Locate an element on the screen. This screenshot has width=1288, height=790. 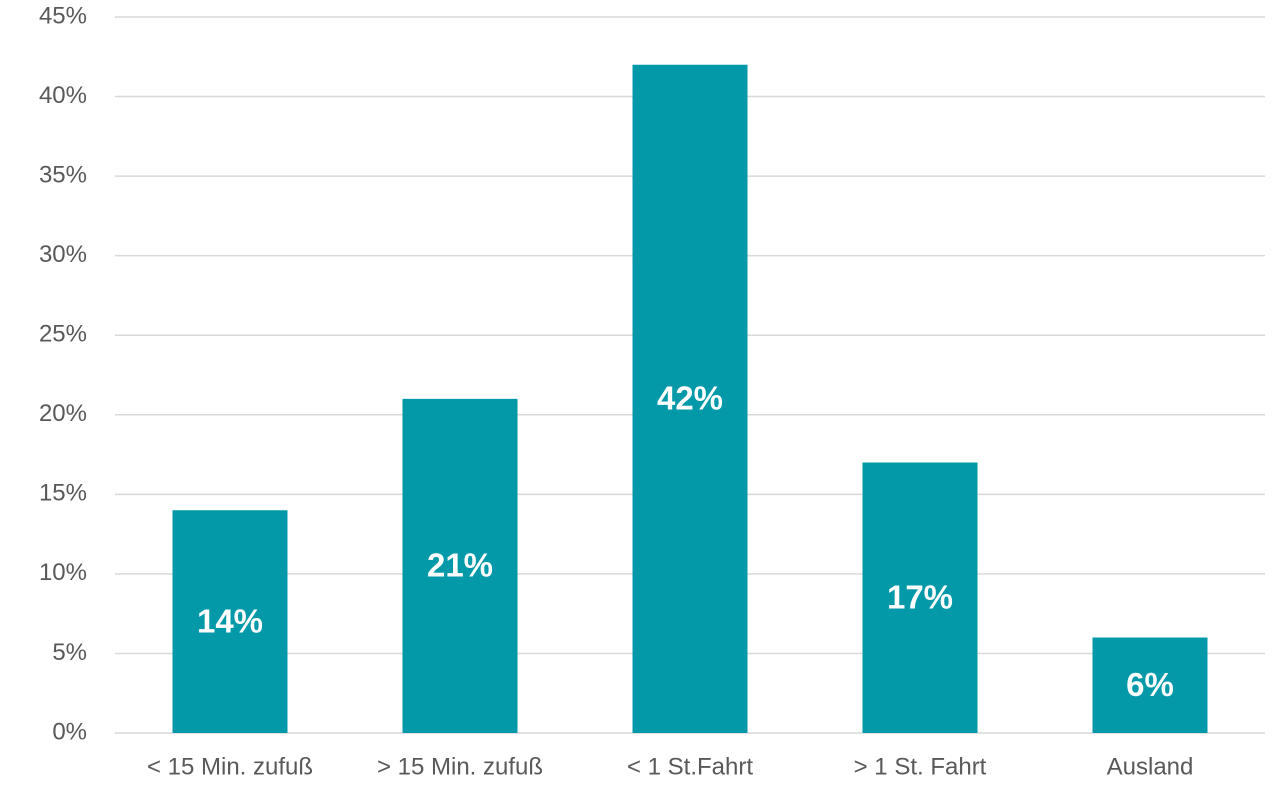
y-tick-label: 45% is located at coordinates (63, 15).